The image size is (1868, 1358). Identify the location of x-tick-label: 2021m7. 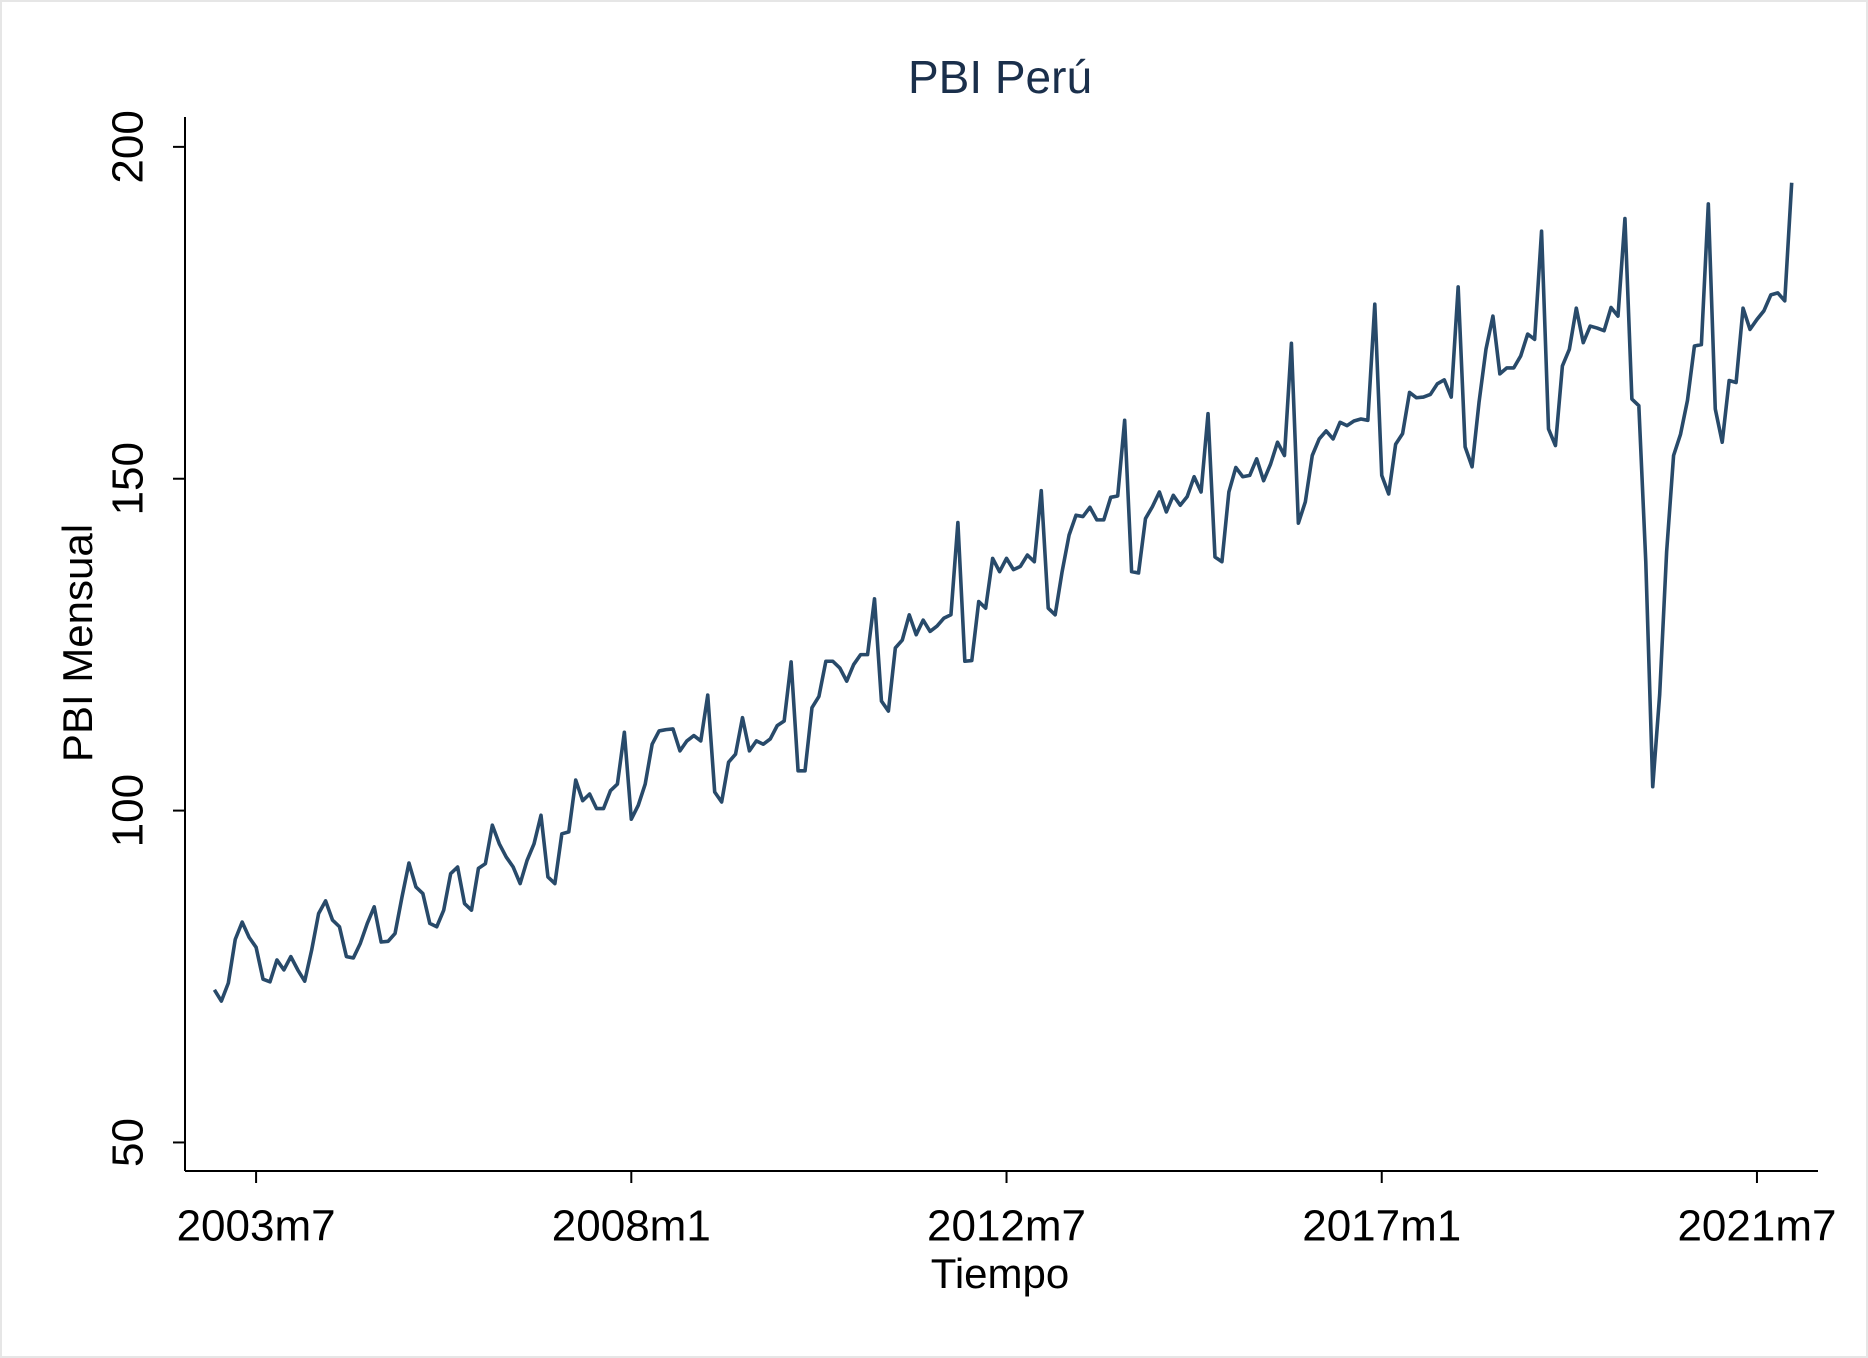
(1756, 1226).